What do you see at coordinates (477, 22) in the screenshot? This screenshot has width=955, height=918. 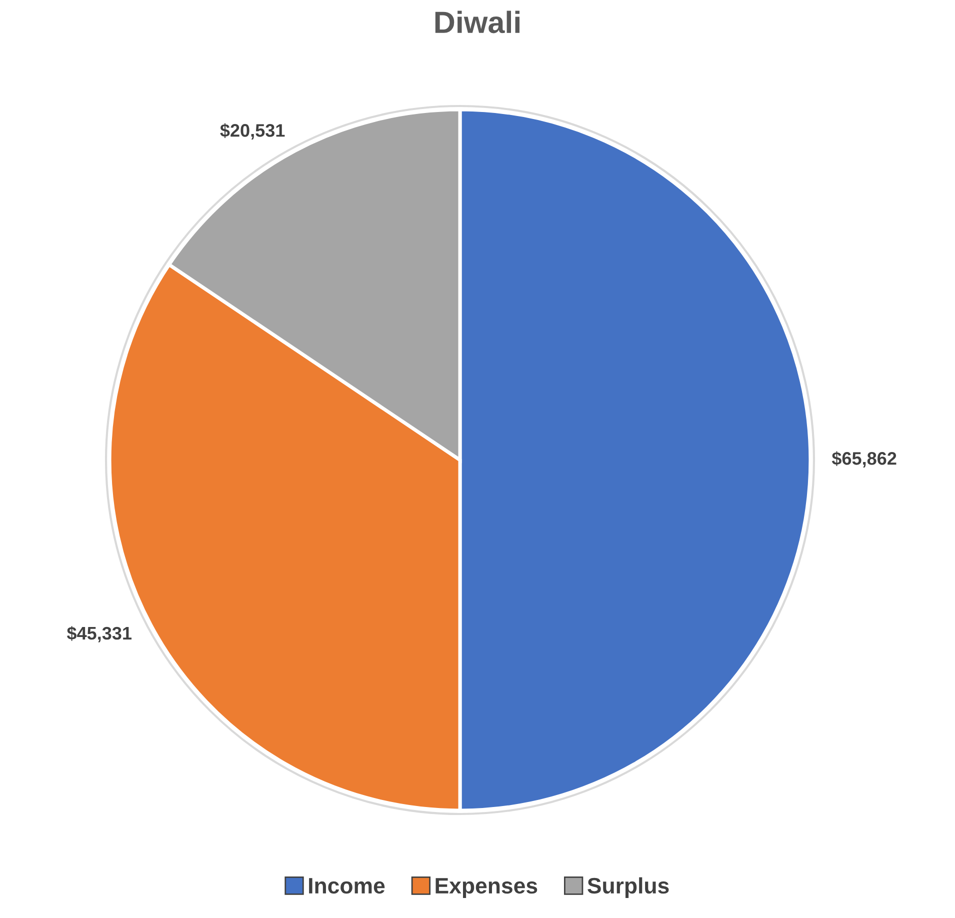 I see `chart-title: Diwali` at bounding box center [477, 22].